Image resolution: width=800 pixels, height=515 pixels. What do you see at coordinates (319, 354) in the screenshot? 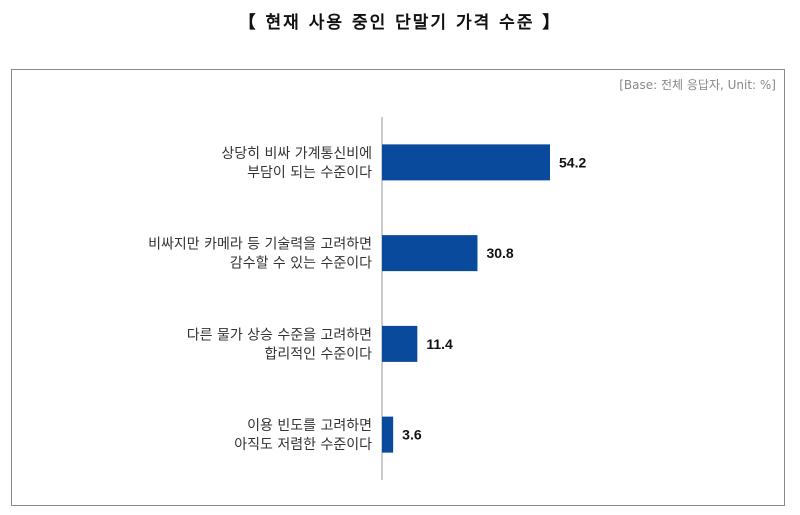
I see `category-label: 합리적인 수준이다` at bounding box center [319, 354].